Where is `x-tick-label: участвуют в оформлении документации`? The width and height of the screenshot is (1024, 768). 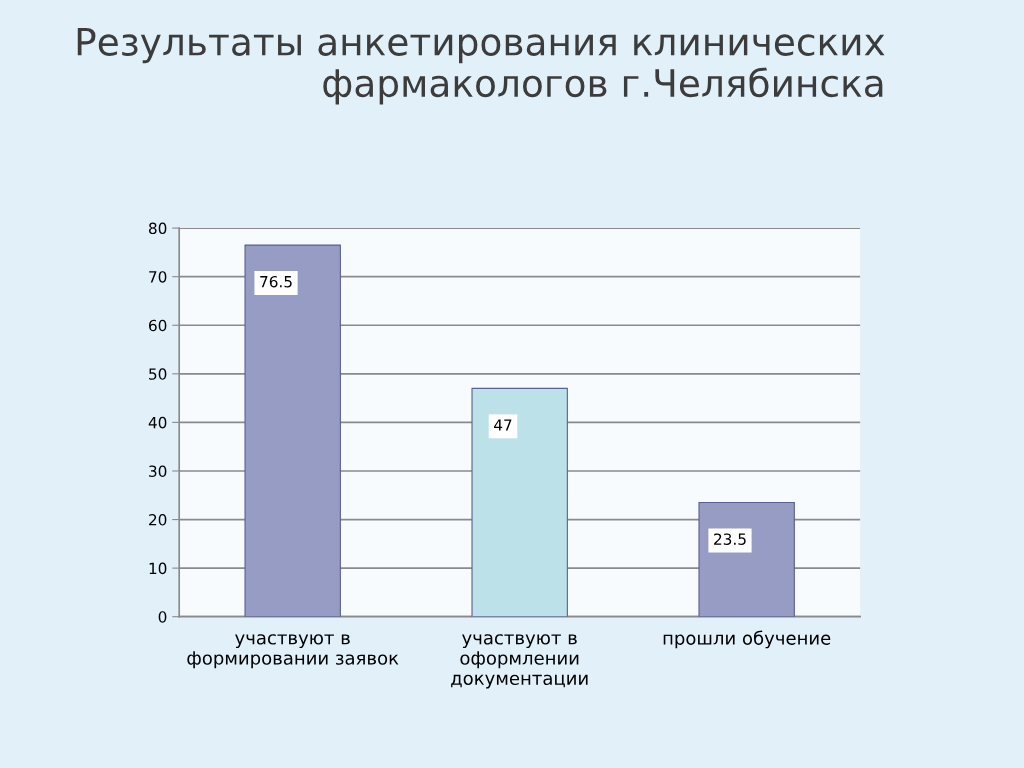
x-tick-label: участвуют в оформлении документации is located at coordinates (519, 661).